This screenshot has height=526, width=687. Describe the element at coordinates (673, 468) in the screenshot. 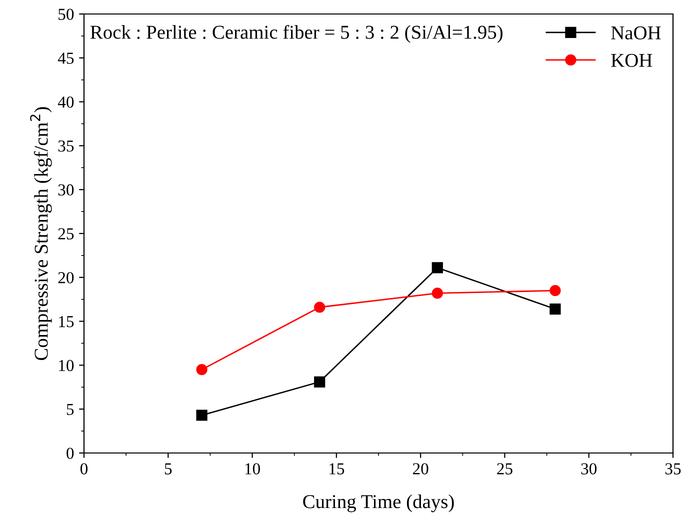

I see `x-tick-label: 35` at that location.